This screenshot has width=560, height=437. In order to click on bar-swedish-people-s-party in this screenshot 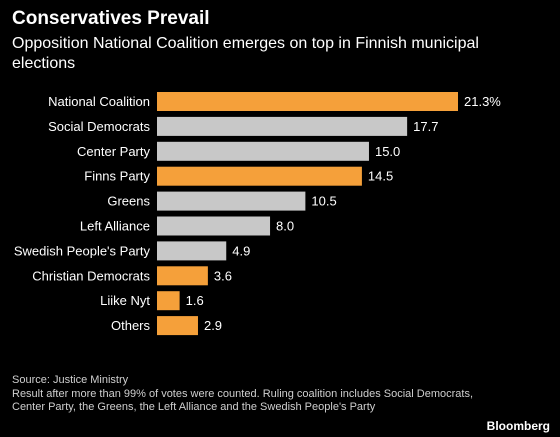, I will do `click(192, 251)`.